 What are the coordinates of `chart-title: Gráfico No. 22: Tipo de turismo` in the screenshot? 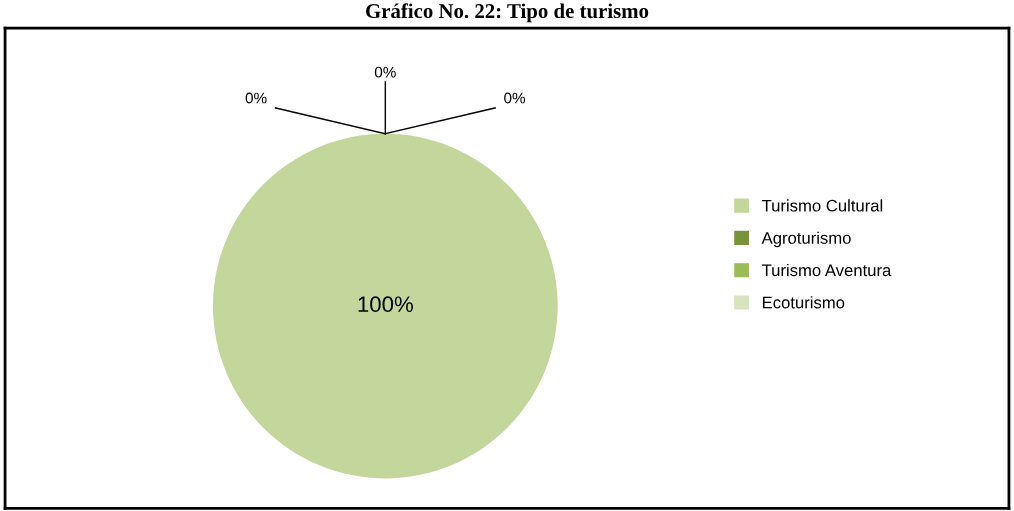 It's located at (507, 13).